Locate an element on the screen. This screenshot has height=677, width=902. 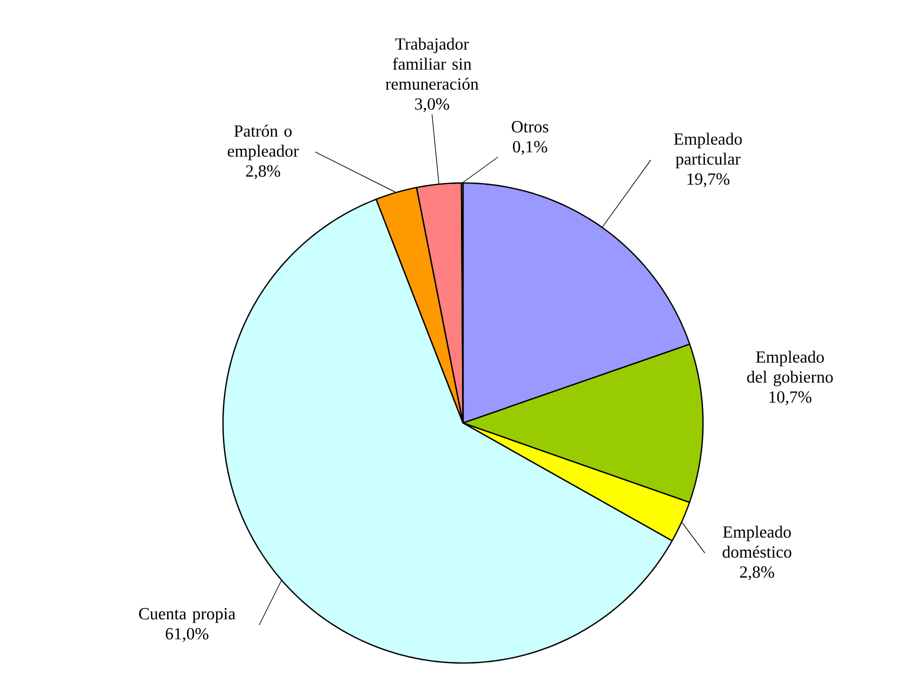
data-label: 19,7% is located at coordinates (709, 180).